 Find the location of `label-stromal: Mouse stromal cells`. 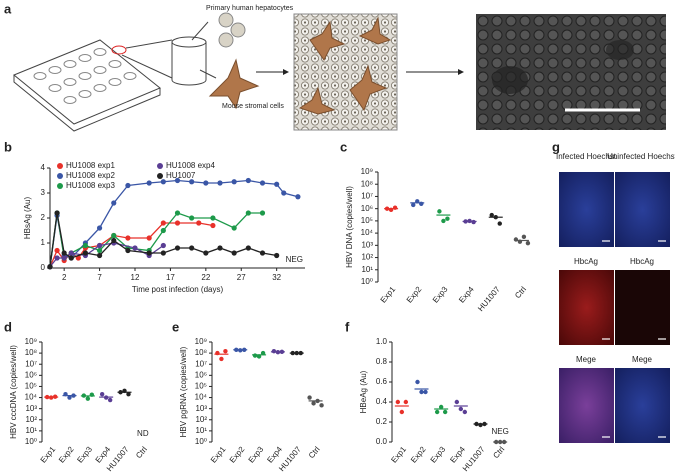

label-stromal: Mouse stromal cells is located at coordinates (253, 106).